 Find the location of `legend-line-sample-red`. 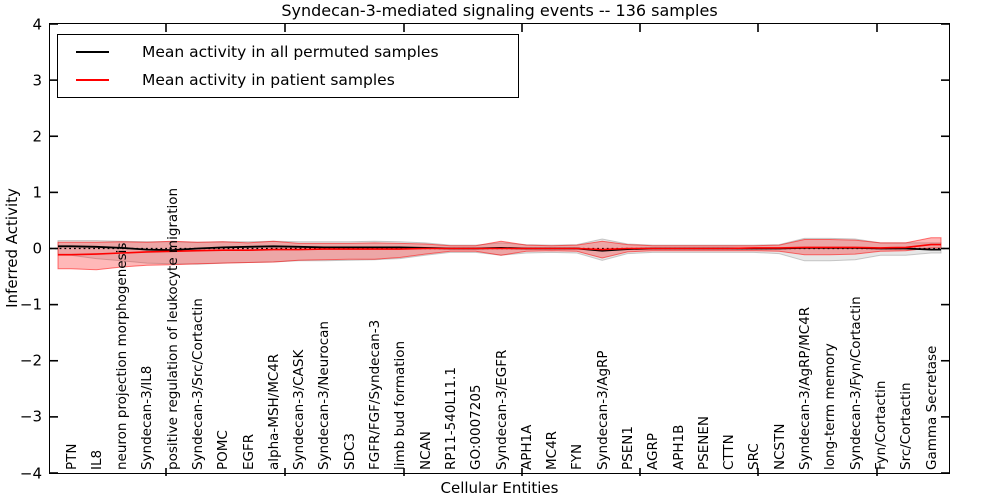

legend-line-sample-red is located at coordinates (92, 80).